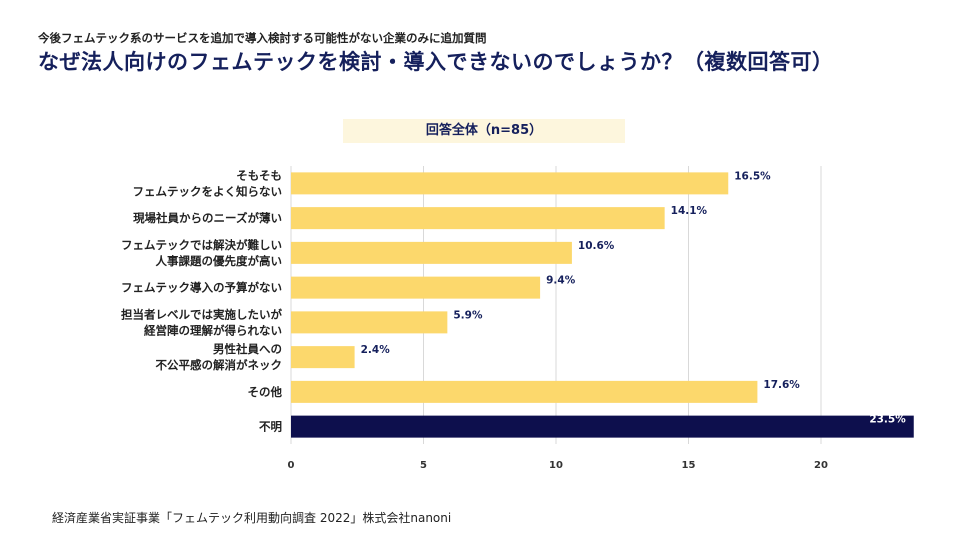 The width and height of the screenshot is (960, 540). What do you see at coordinates (207, 218) in the screenshot?
I see `category-label: 現場社員からのニーズが薄い` at bounding box center [207, 218].